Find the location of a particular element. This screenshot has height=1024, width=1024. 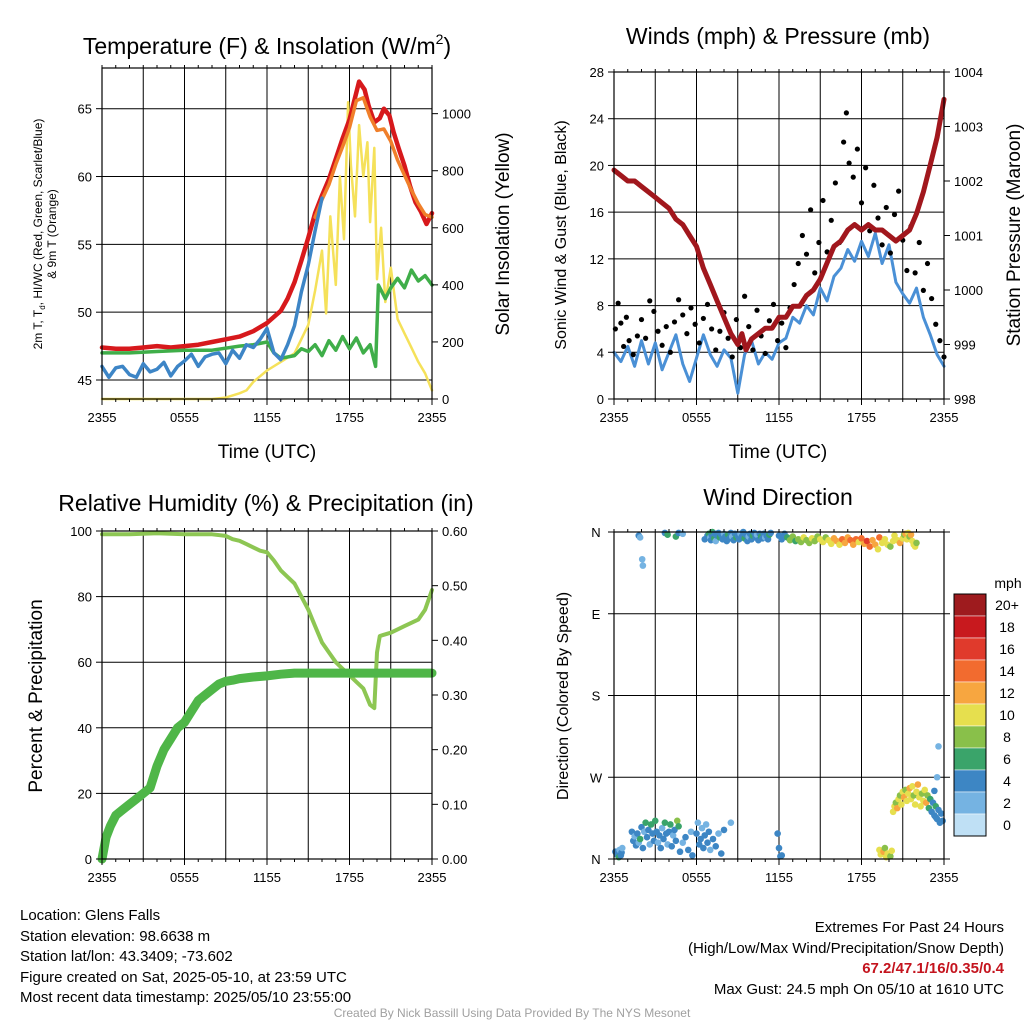

colorbar-unit: mph is located at coordinates (1007, 583).